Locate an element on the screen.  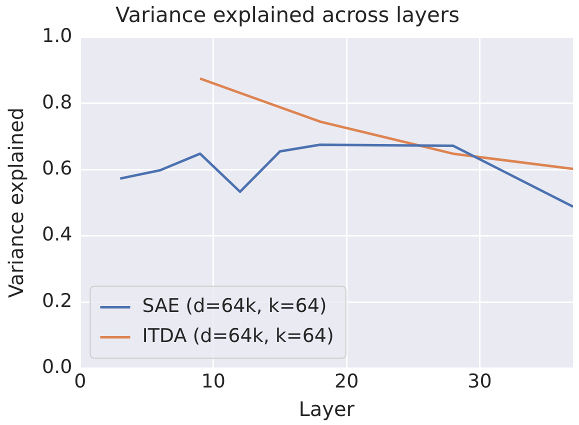
legend-label: SAE (d=64k, k=64) is located at coordinates (234, 306).